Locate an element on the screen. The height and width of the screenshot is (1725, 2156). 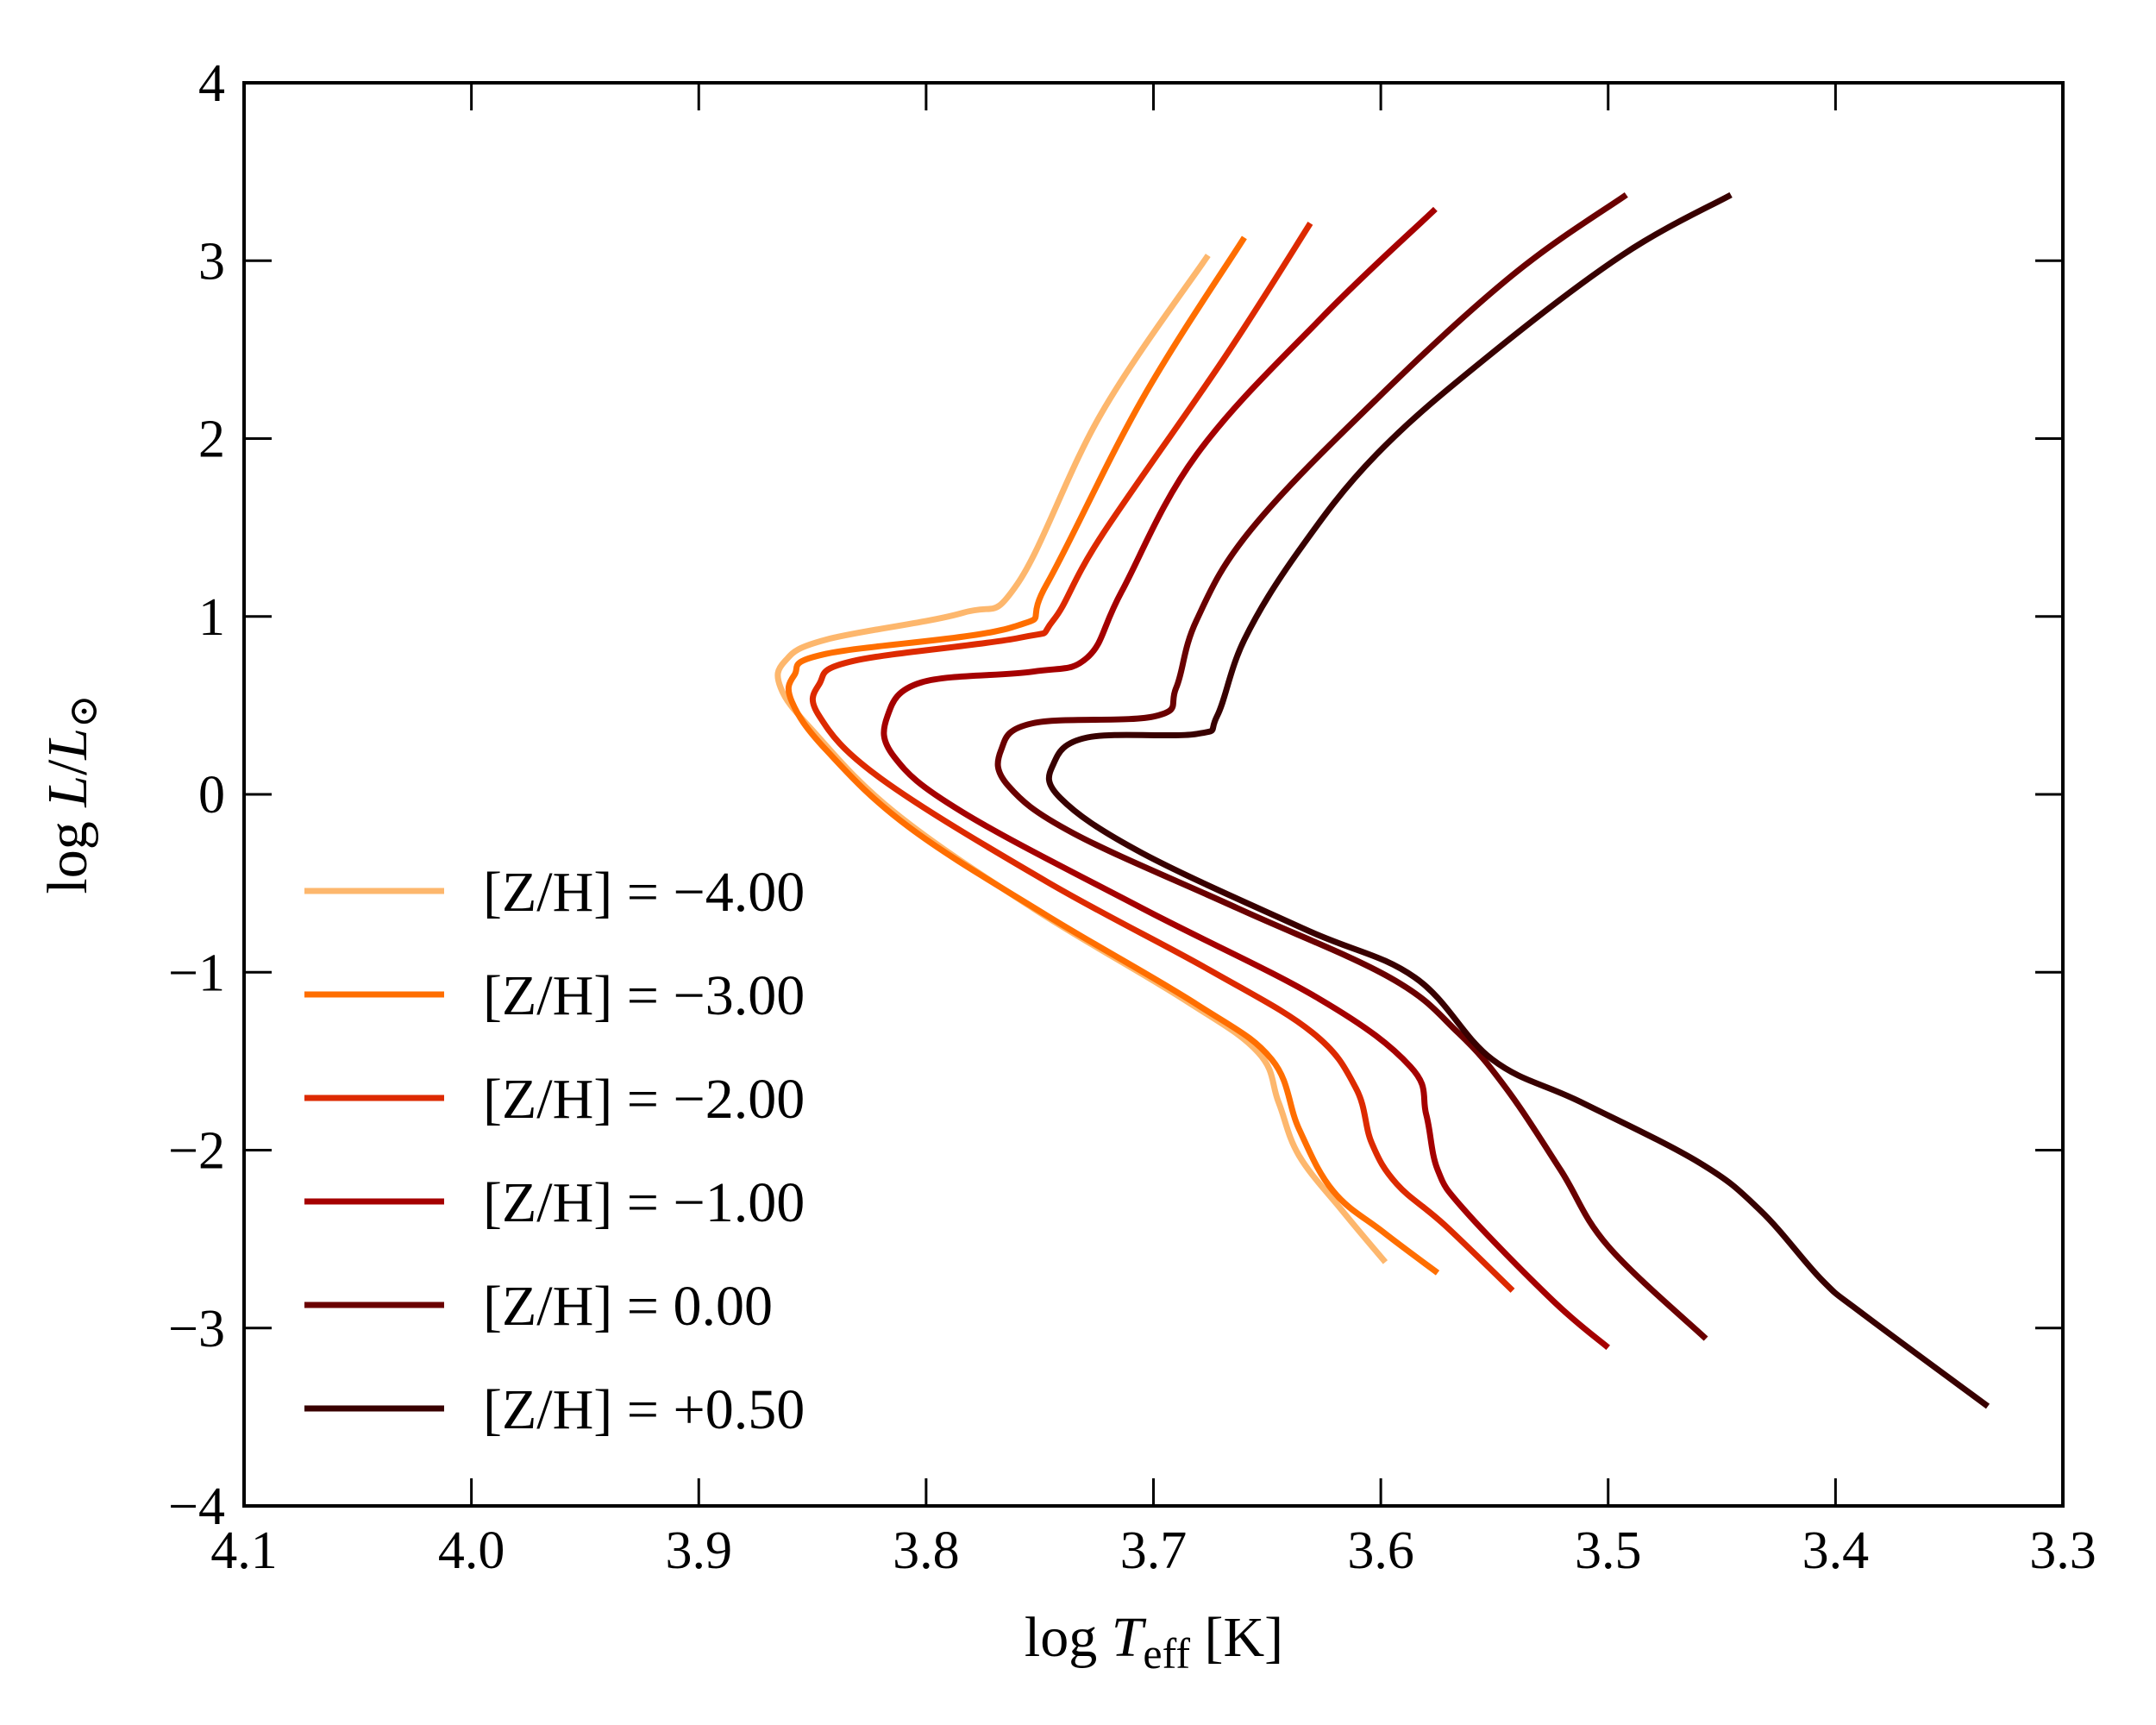
x-tick-label: 4.1 is located at coordinates (244, 1551).